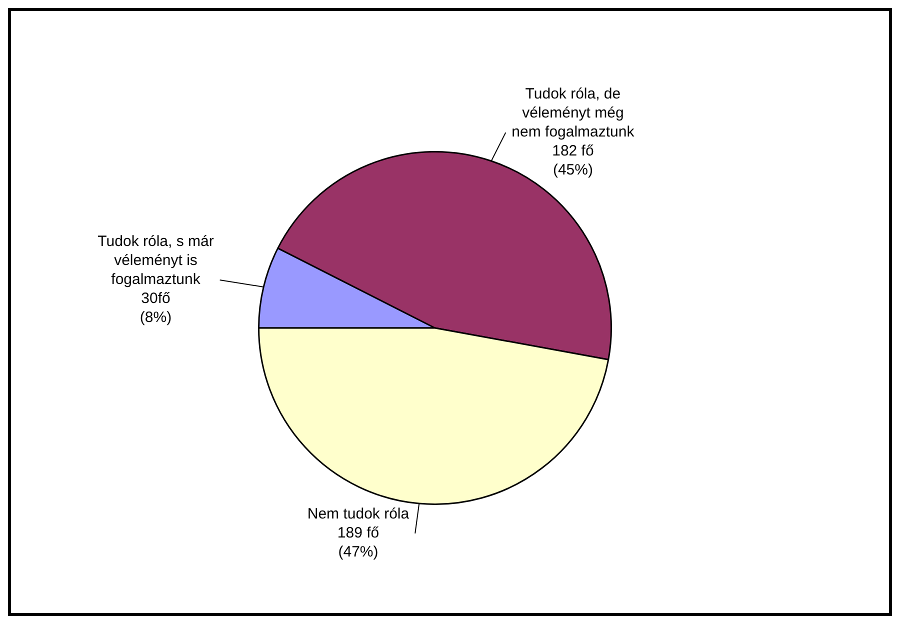 The height and width of the screenshot is (624, 900). What do you see at coordinates (573, 160) in the screenshot?
I see `data-label: 182 fő (45%)` at bounding box center [573, 160].